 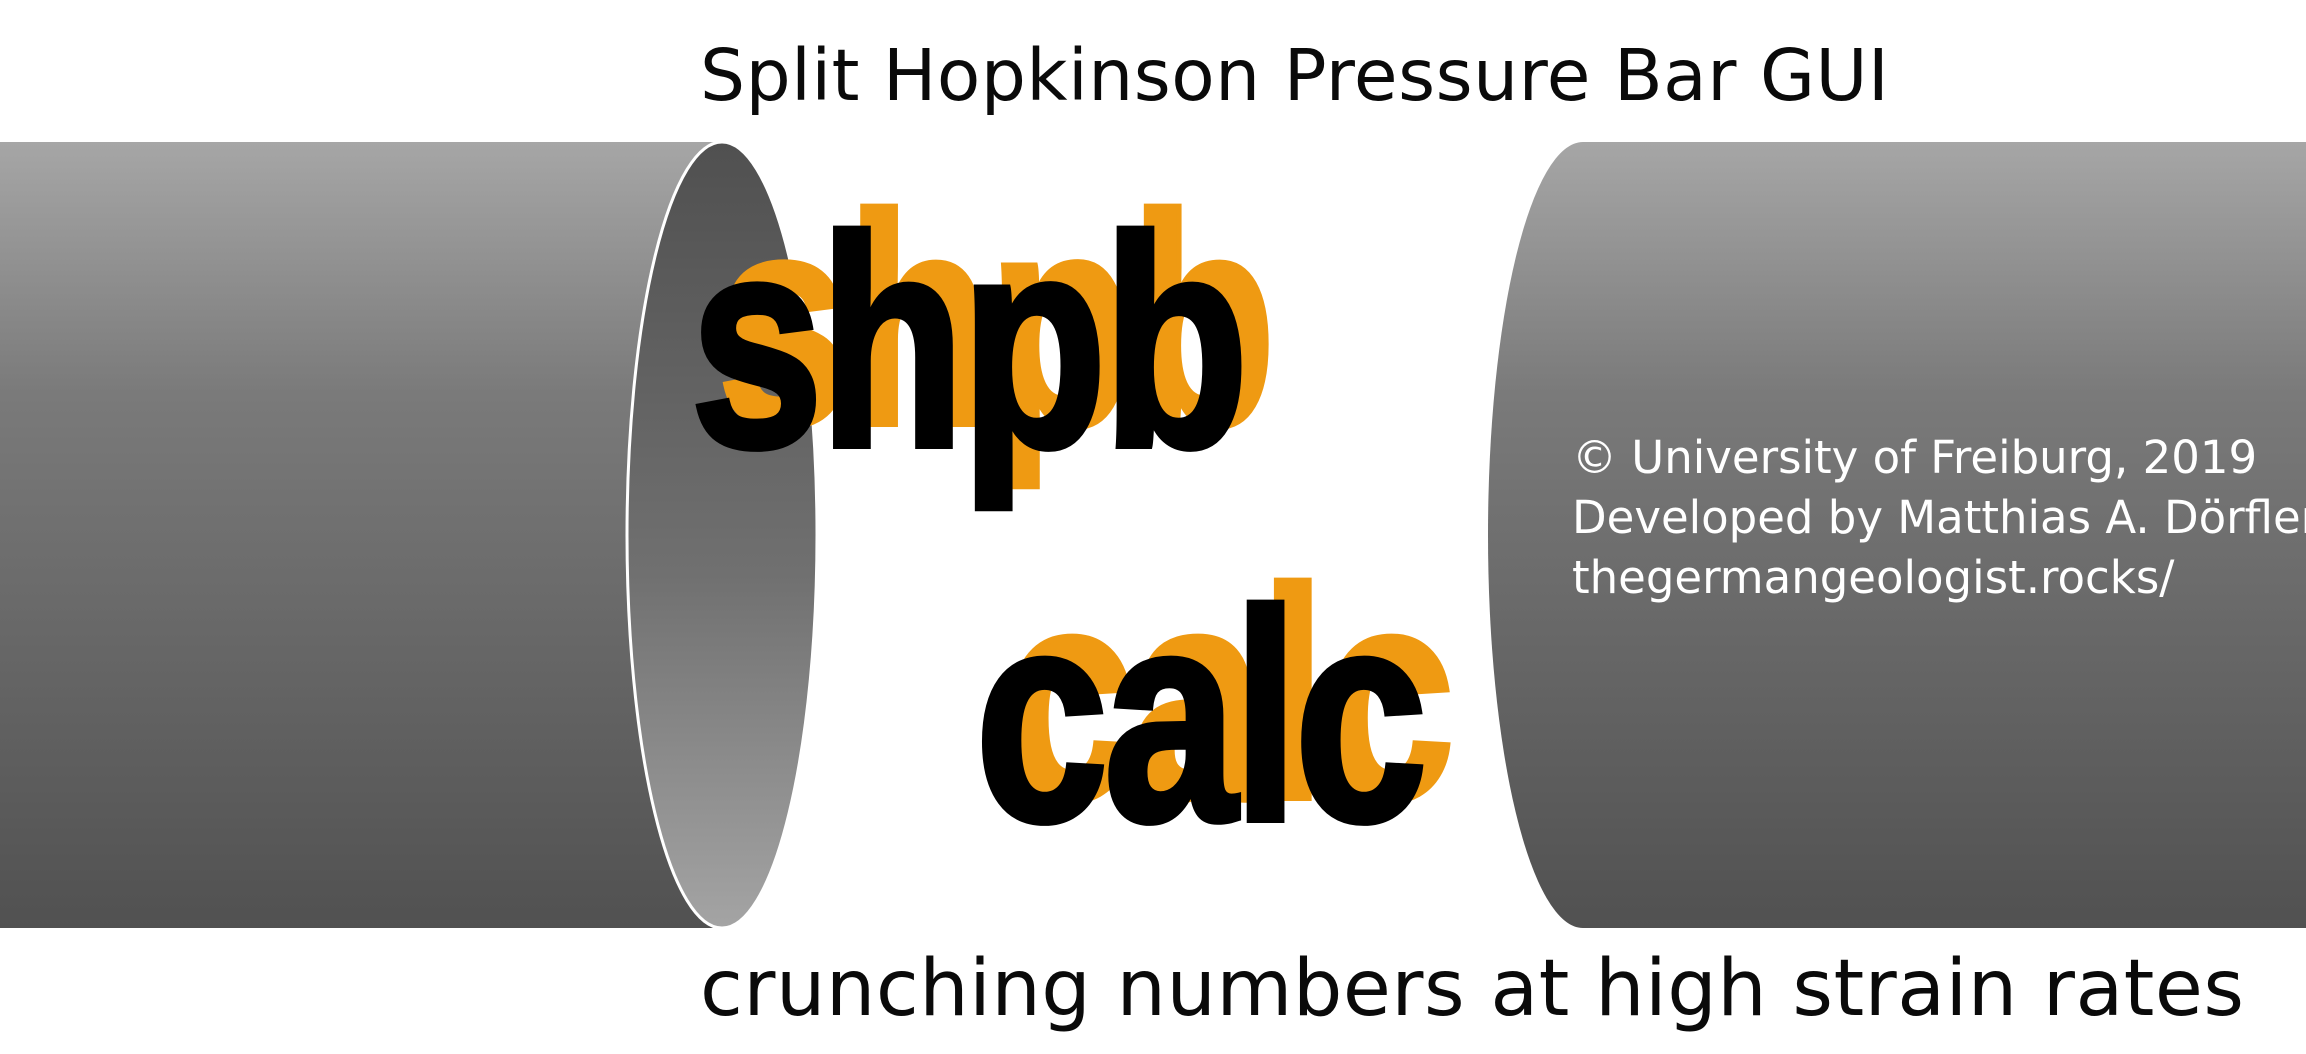 I want to click on developer-text: Developed by Matthias A. Dörfler, so click(x=1939, y=517).